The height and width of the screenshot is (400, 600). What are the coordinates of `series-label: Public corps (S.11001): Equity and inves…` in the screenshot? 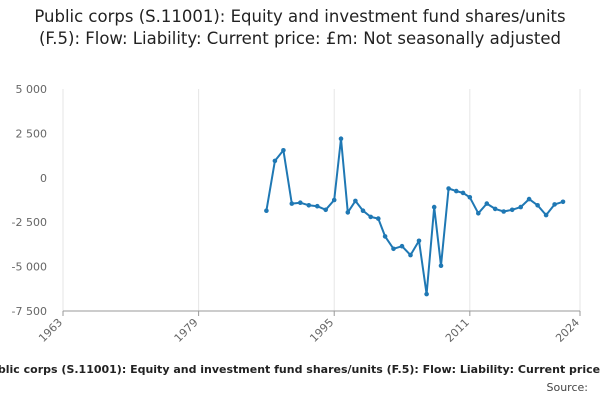 It's located at (300, 369).